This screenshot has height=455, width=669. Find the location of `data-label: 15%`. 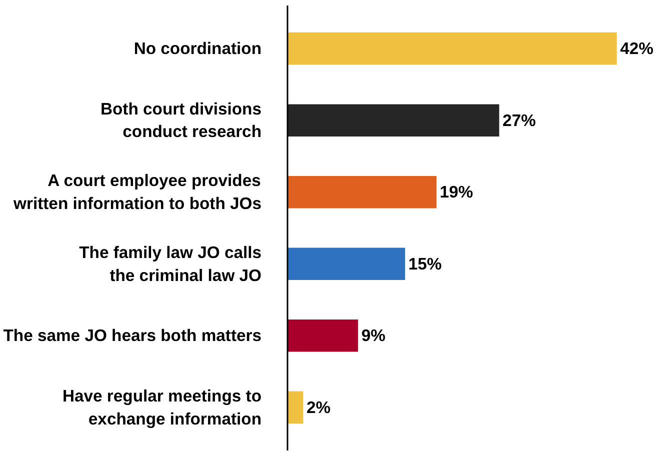

data-label: 15% is located at coordinates (425, 264).